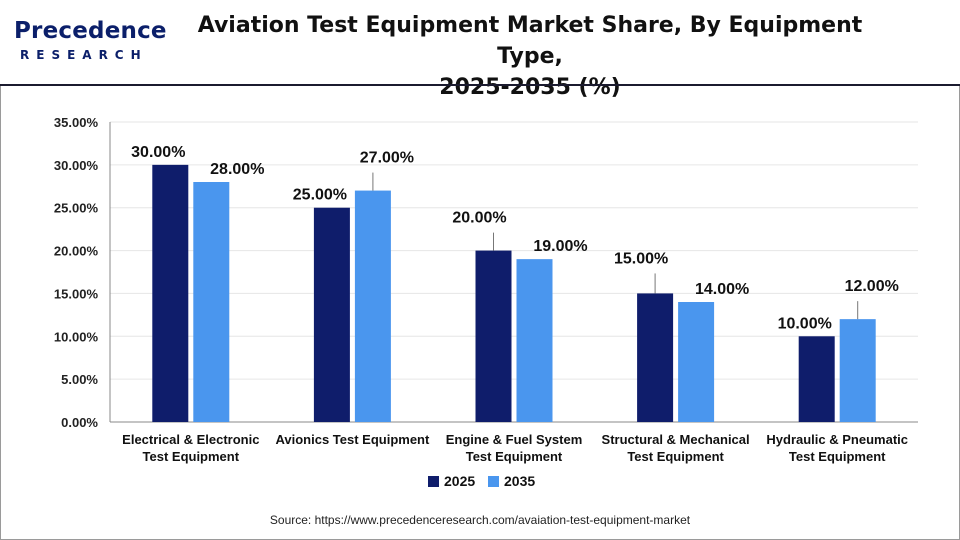  What do you see at coordinates (480, 85) in the screenshot?
I see `header-divider` at bounding box center [480, 85].